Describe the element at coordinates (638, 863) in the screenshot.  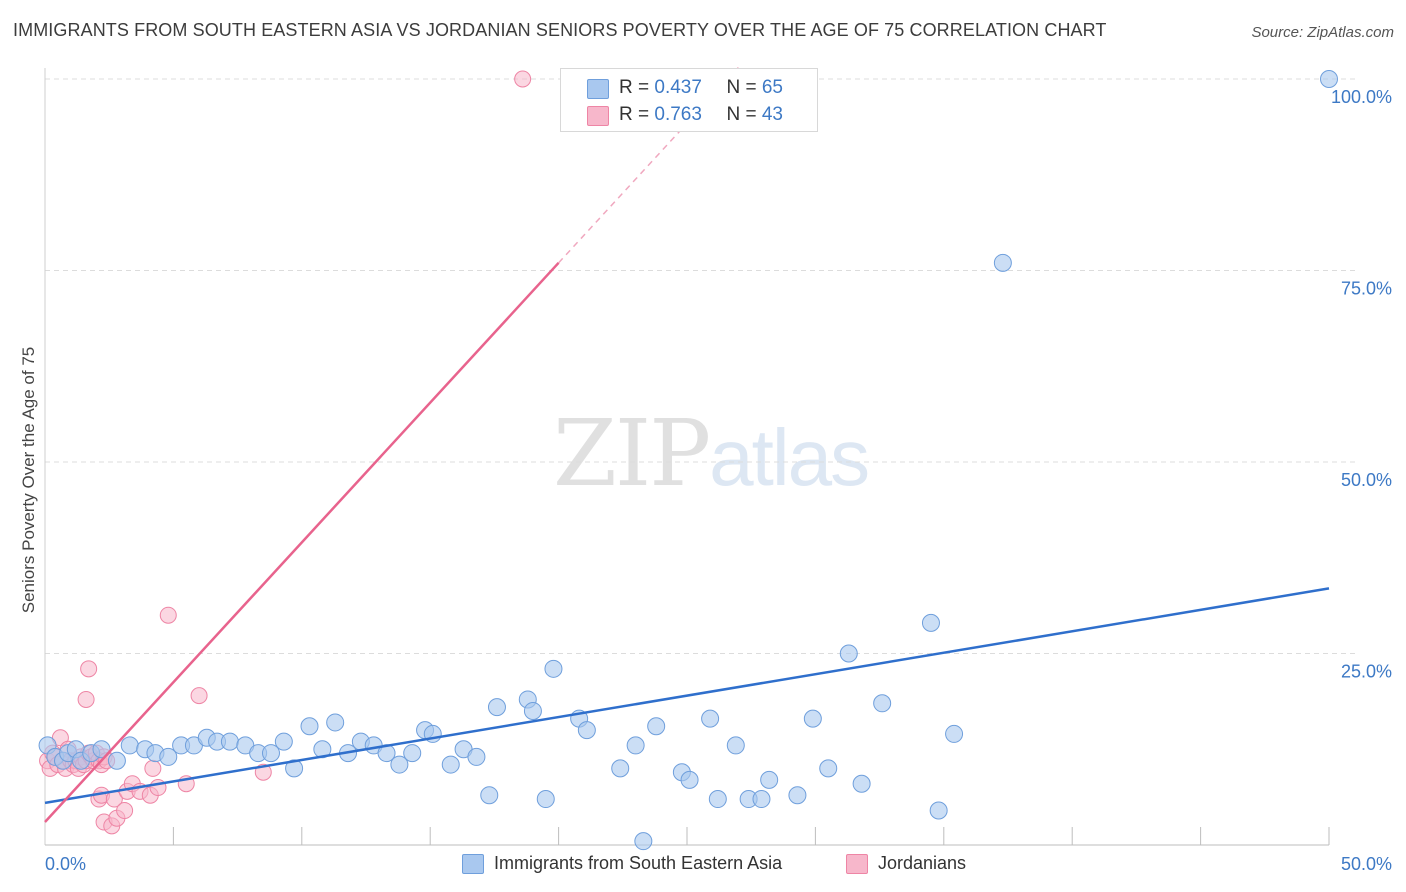
I see `bottom-legend-label-blue: Immigrants from South Eastern Asia` at that location.